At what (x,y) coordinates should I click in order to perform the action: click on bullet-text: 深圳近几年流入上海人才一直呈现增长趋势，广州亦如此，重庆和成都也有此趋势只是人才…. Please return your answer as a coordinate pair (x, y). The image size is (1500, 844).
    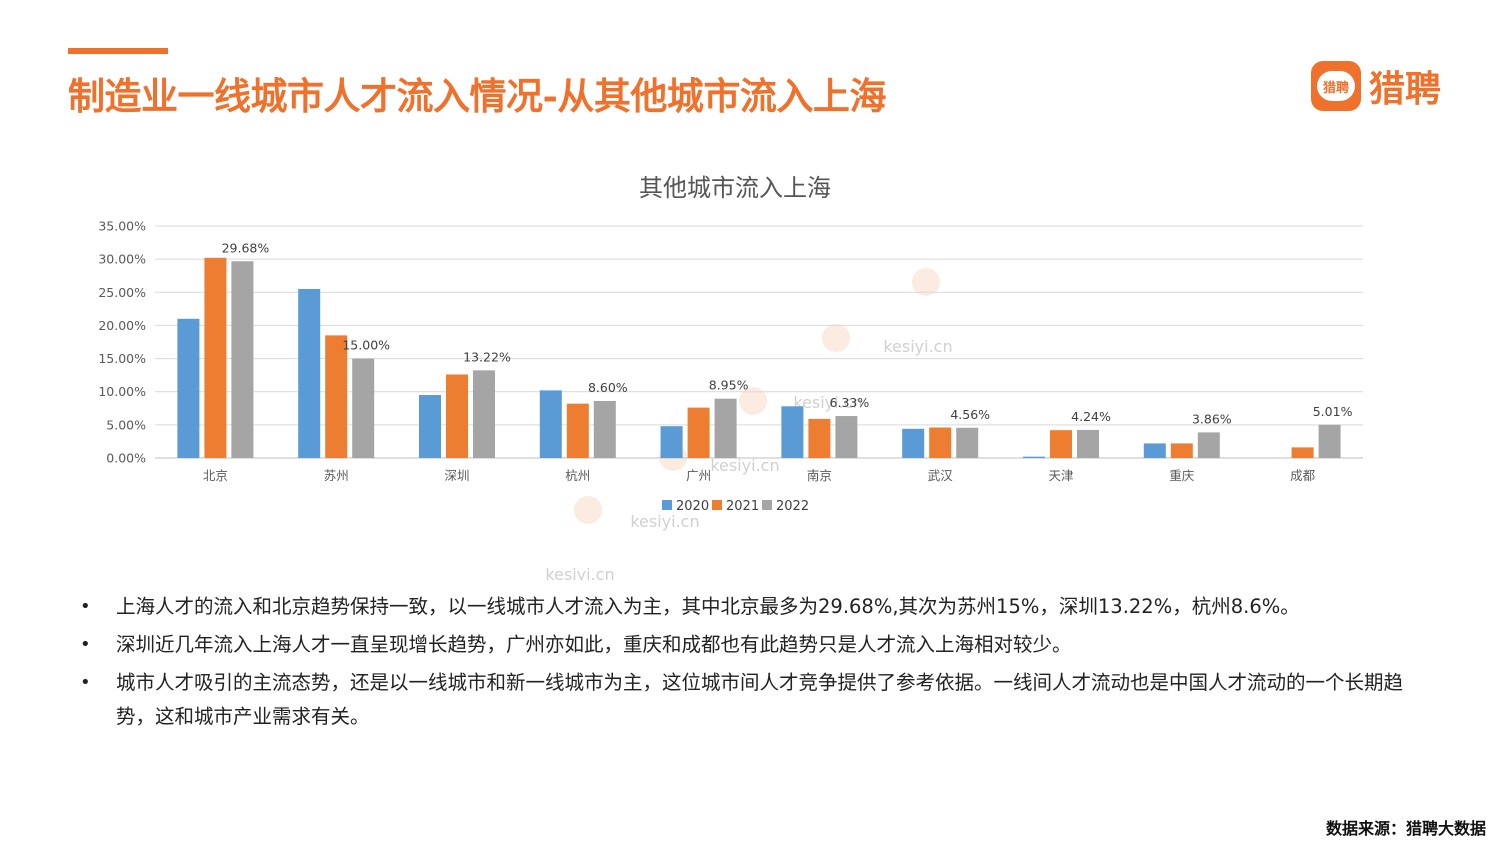
    Looking at the image, I should click on (594, 644).